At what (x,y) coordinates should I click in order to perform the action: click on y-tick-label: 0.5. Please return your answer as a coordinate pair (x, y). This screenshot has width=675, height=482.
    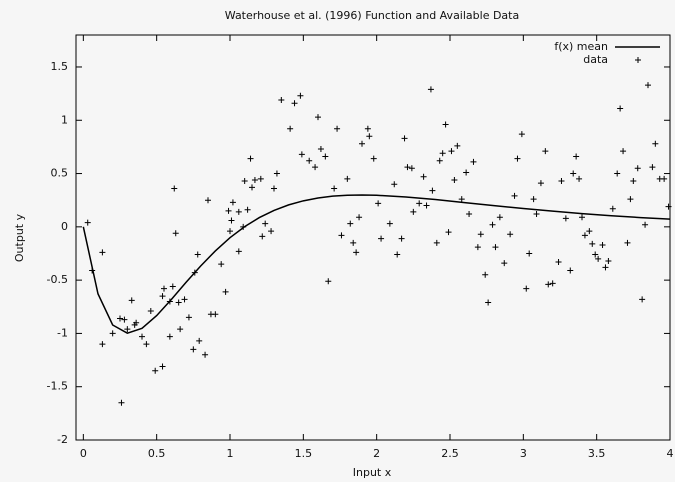
    Looking at the image, I should click on (60, 173).